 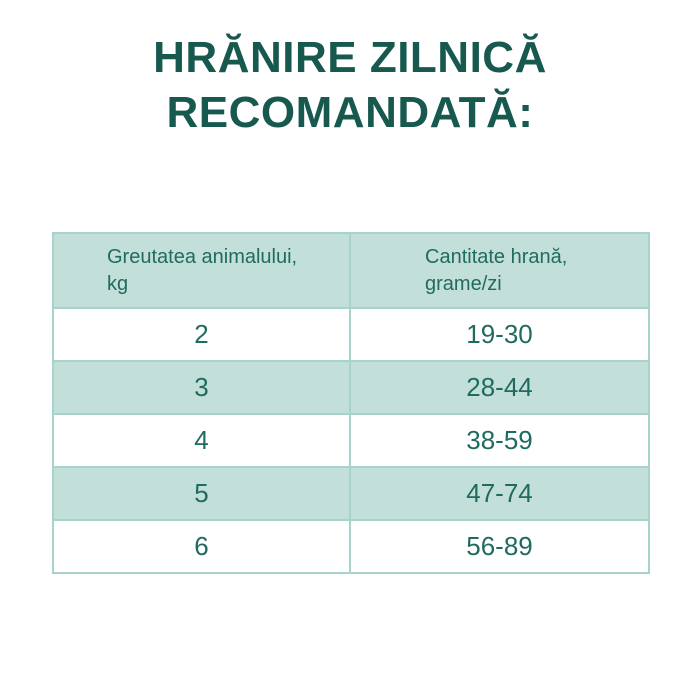 I want to click on column-header-weight: Greutatea animalului, kg, so click(x=201, y=270).